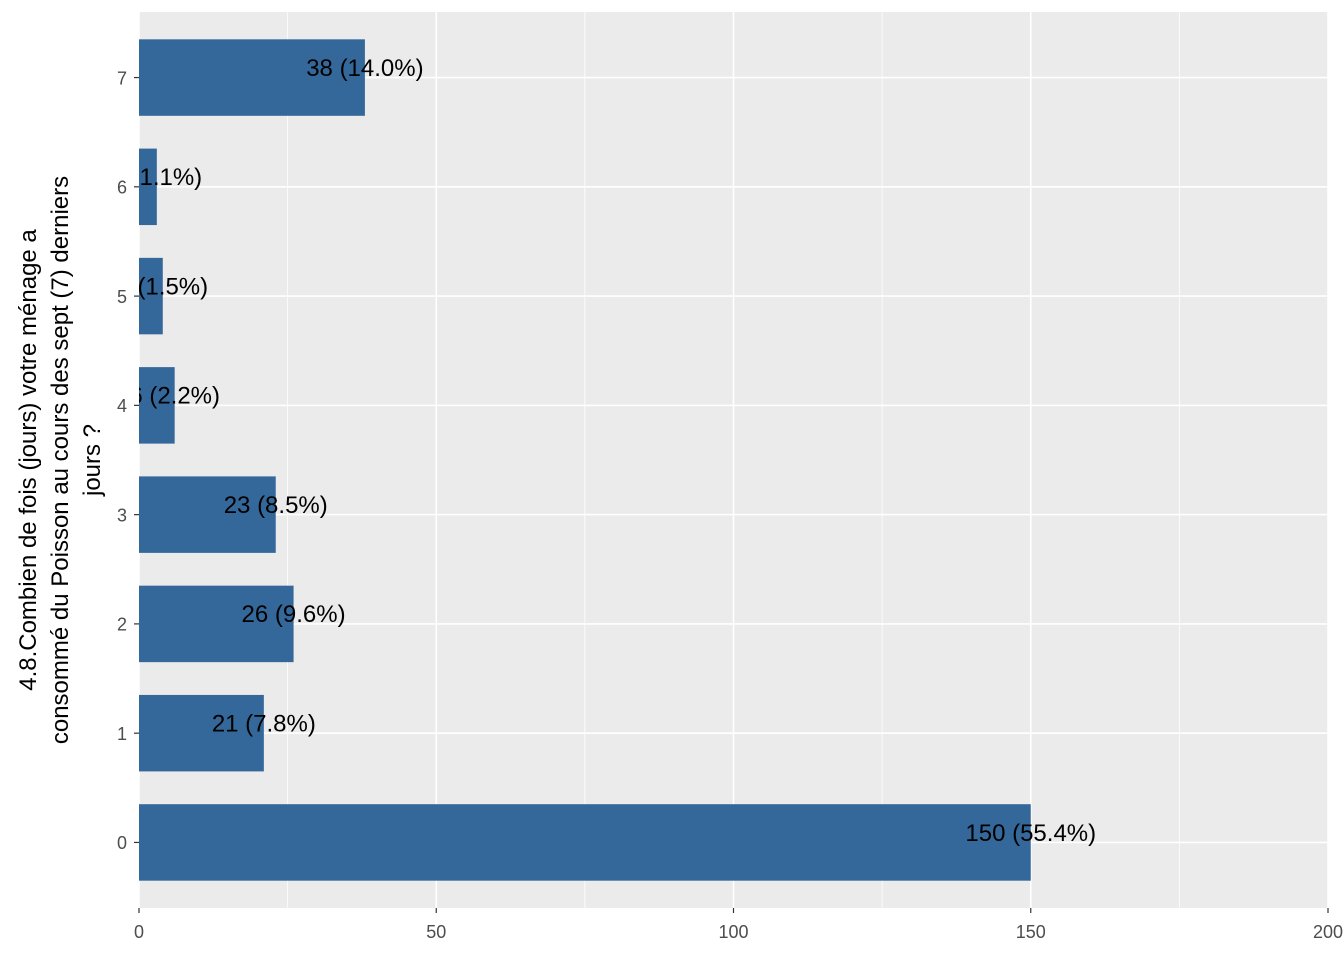  I want to click on value-label: 6 (2.2%), so click(174, 396).